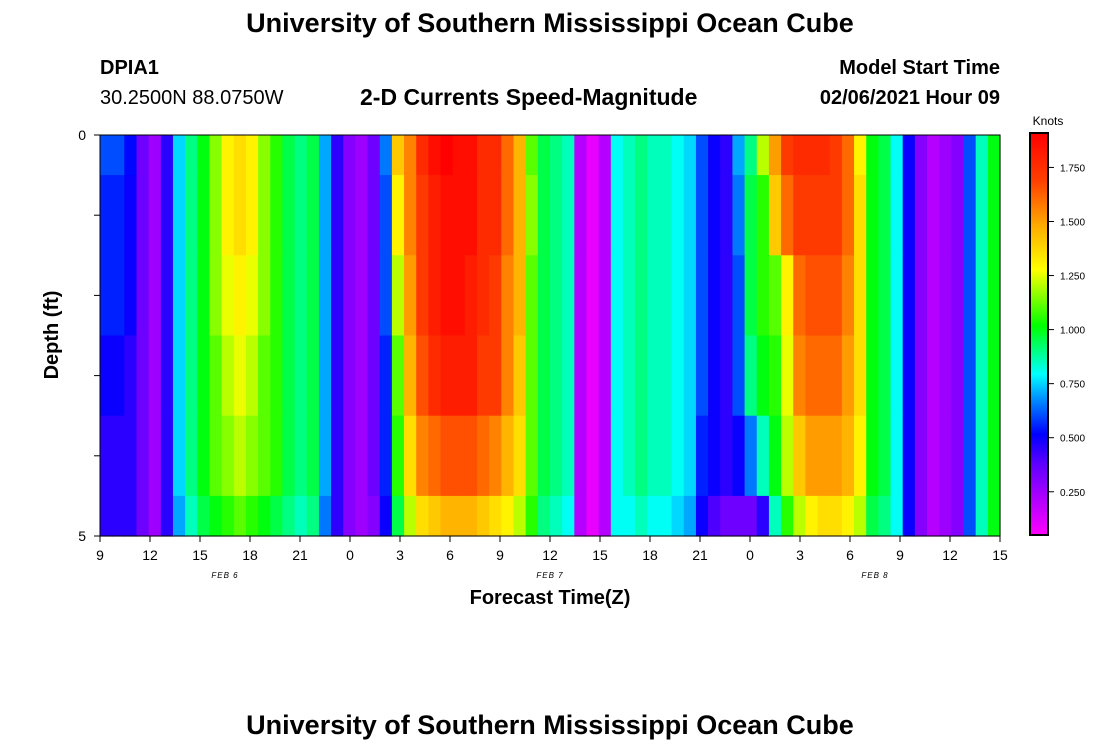  Describe the element at coordinates (1072, 439) in the screenshot. I see `colorbar-tick-label: 0.500` at that location.